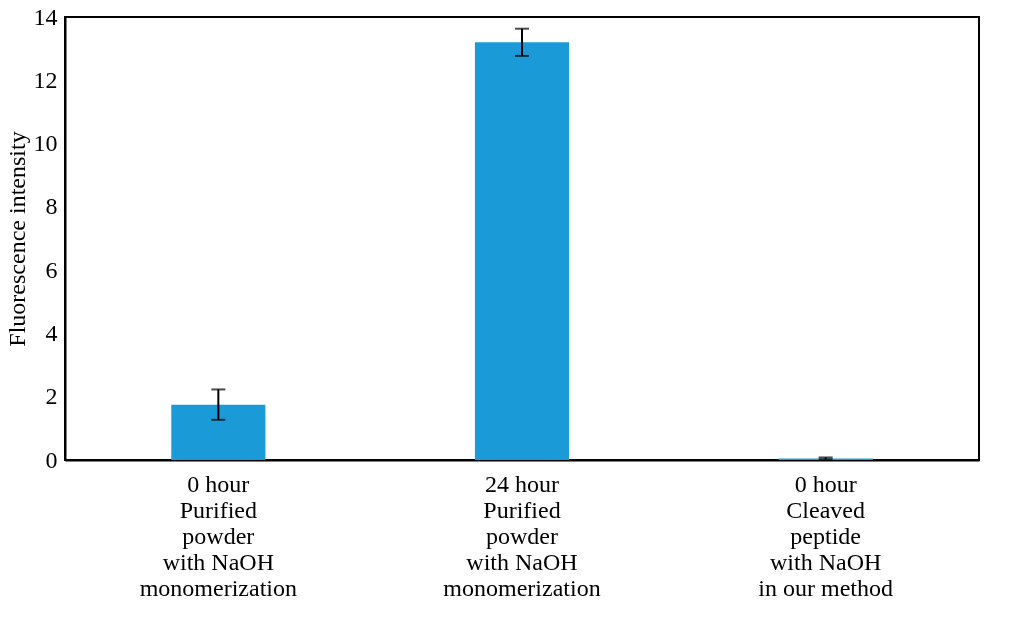 The image size is (1019, 627). I want to click on y-tick-label: 14, so click(45, 16).